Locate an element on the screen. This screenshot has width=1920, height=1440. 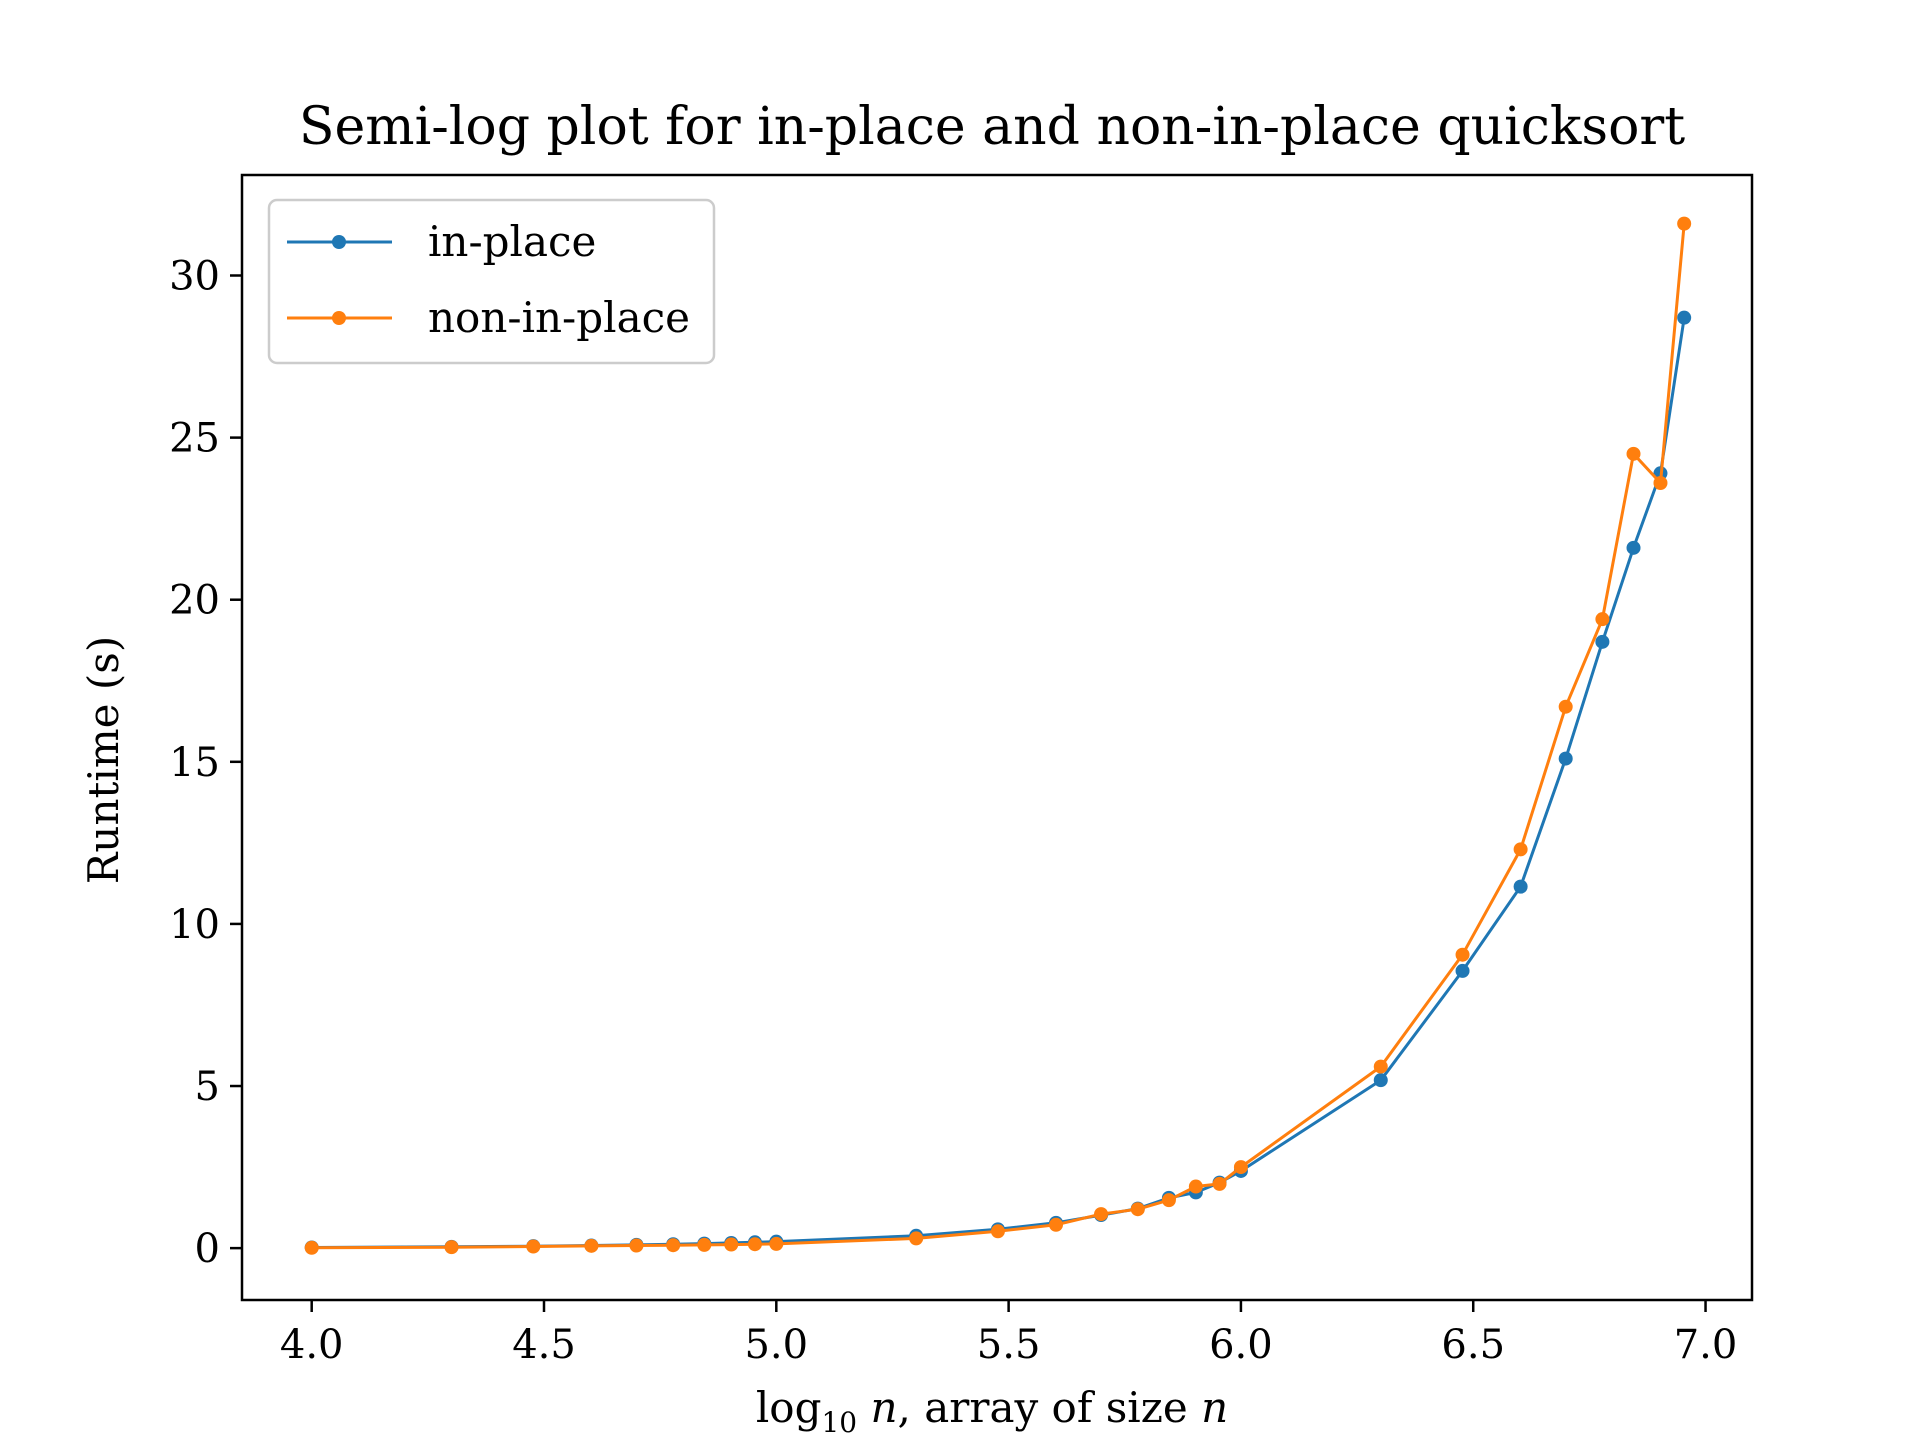
x-axis-label-middle: , array of size is located at coordinates (1050, 1407).